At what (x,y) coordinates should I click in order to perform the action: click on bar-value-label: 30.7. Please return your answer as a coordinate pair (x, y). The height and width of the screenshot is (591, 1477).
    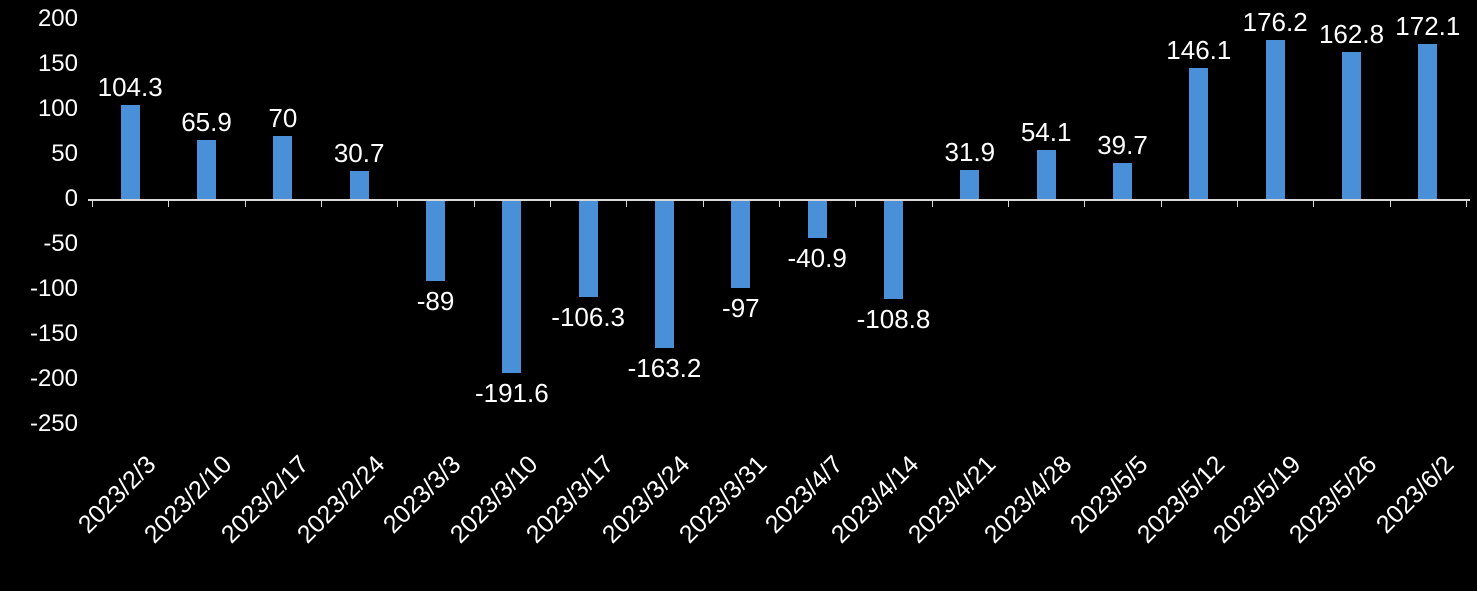
    Looking at the image, I should click on (359, 153).